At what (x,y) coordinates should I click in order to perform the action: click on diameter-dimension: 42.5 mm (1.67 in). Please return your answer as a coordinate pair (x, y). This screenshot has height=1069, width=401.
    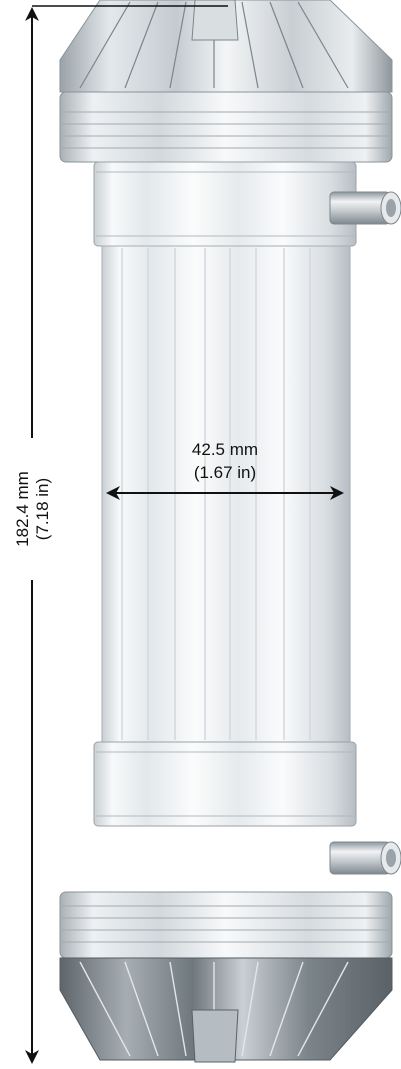
    Looking at the image, I should click on (225, 470).